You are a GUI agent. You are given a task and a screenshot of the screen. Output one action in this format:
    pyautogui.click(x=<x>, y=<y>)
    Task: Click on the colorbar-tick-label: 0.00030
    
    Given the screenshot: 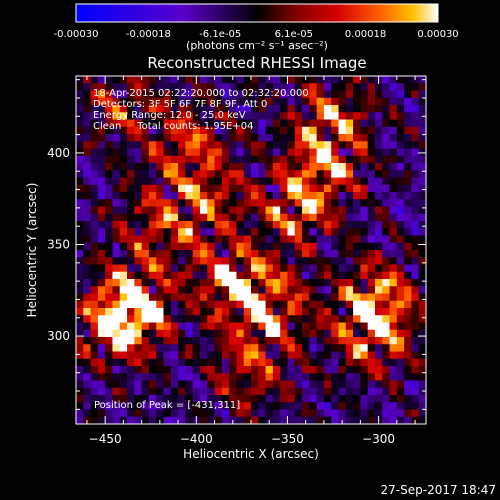 What is the action you would take?
    pyautogui.click(x=437, y=34)
    